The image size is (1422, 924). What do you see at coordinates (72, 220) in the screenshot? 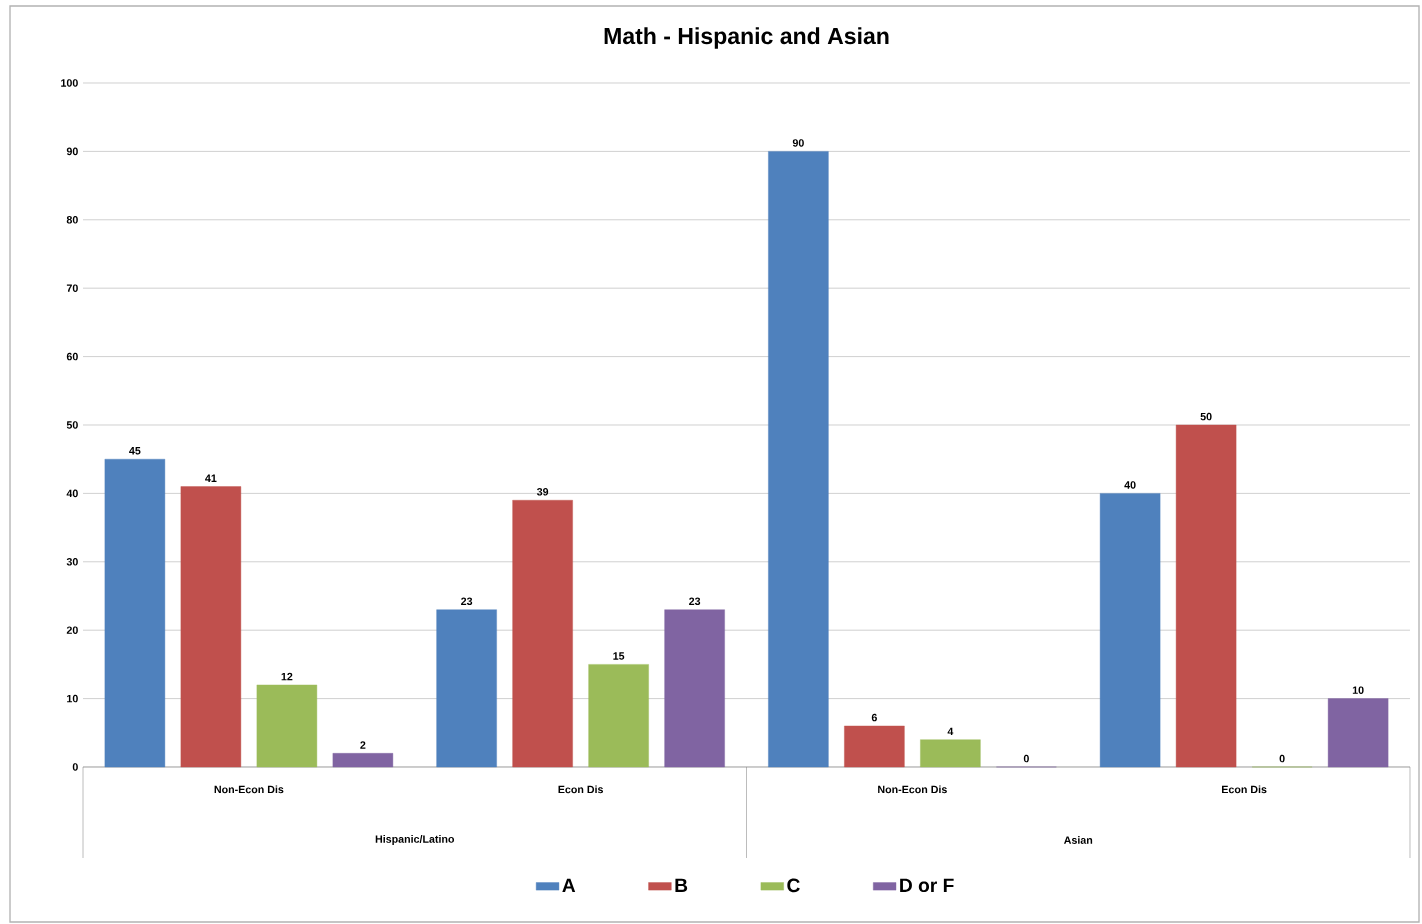
I see `y-tick-label: 80` at bounding box center [72, 220].